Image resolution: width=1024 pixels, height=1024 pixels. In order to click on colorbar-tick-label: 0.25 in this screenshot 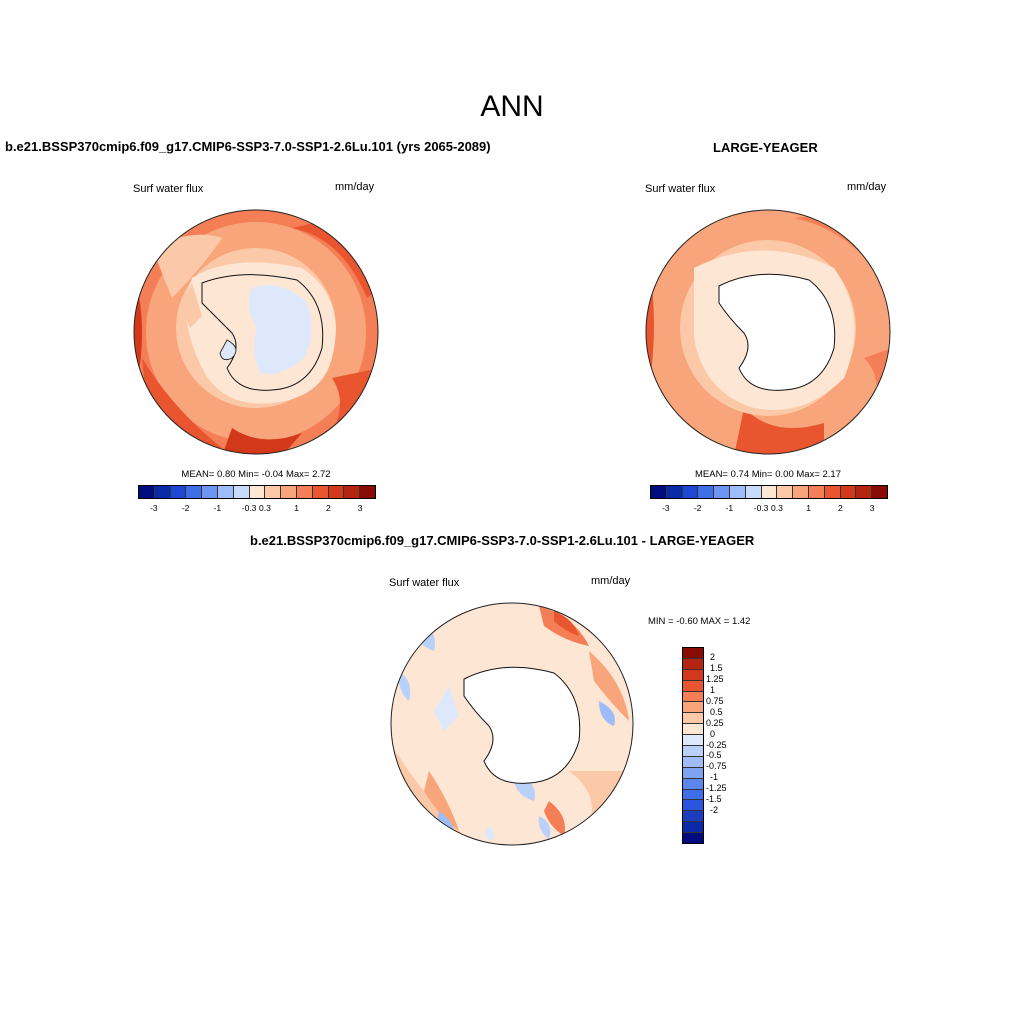, I will do `click(715, 722)`.